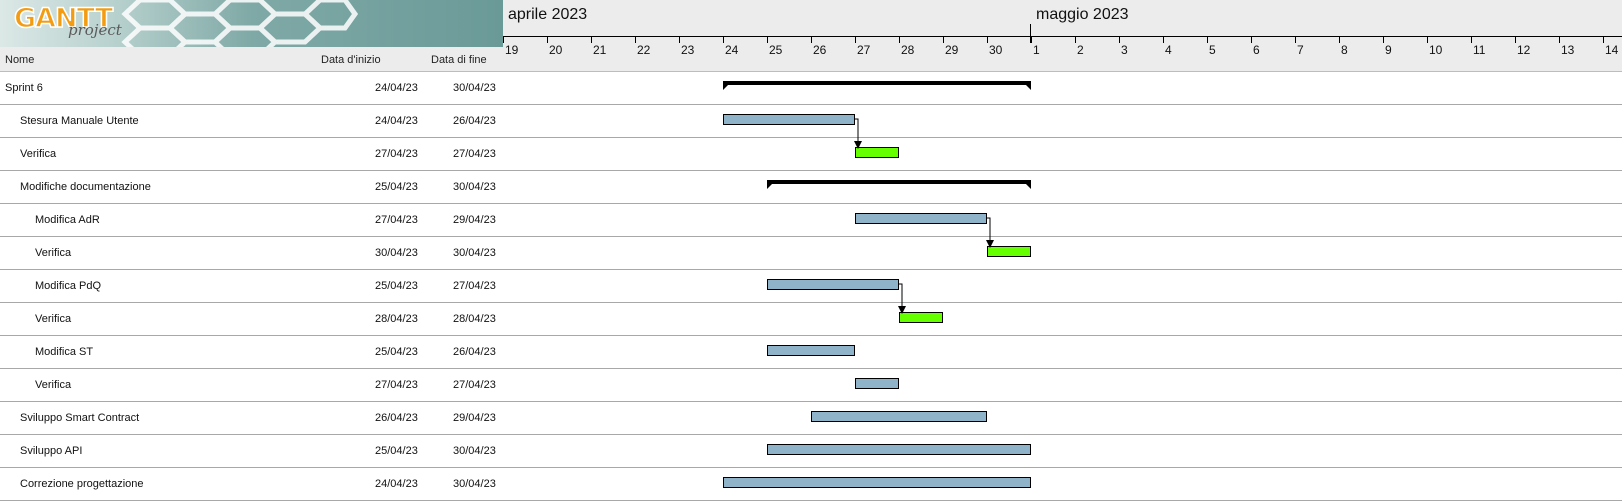  Describe the element at coordinates (20, 60) in the screenshot. I see `column-header-name: Nome` at that location.